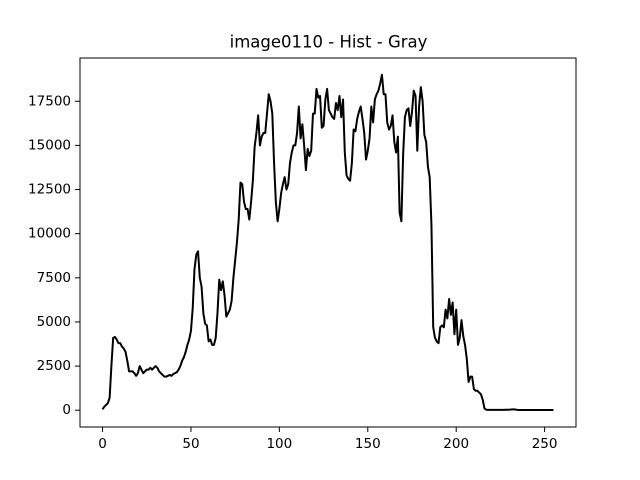 The image size is (640, 480). What do you see at coordinates (66, 410) in the screenshot?
I see `y-tick-label: 0` at bounding box center [66, 410].